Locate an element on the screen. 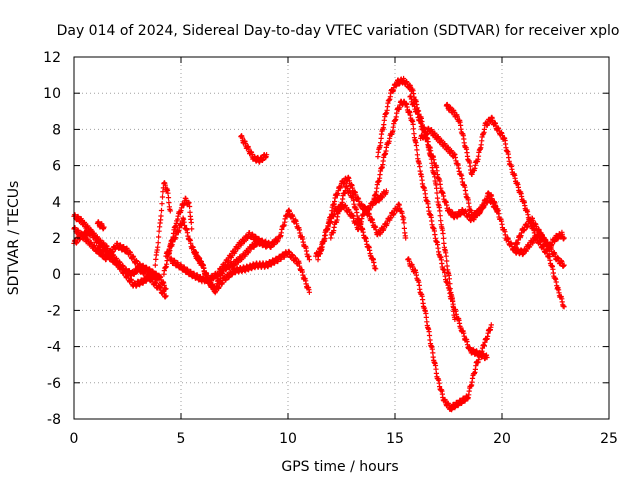 The image size is (640, 480). y-tick-label: -4 is located at coordinates (54, 348).